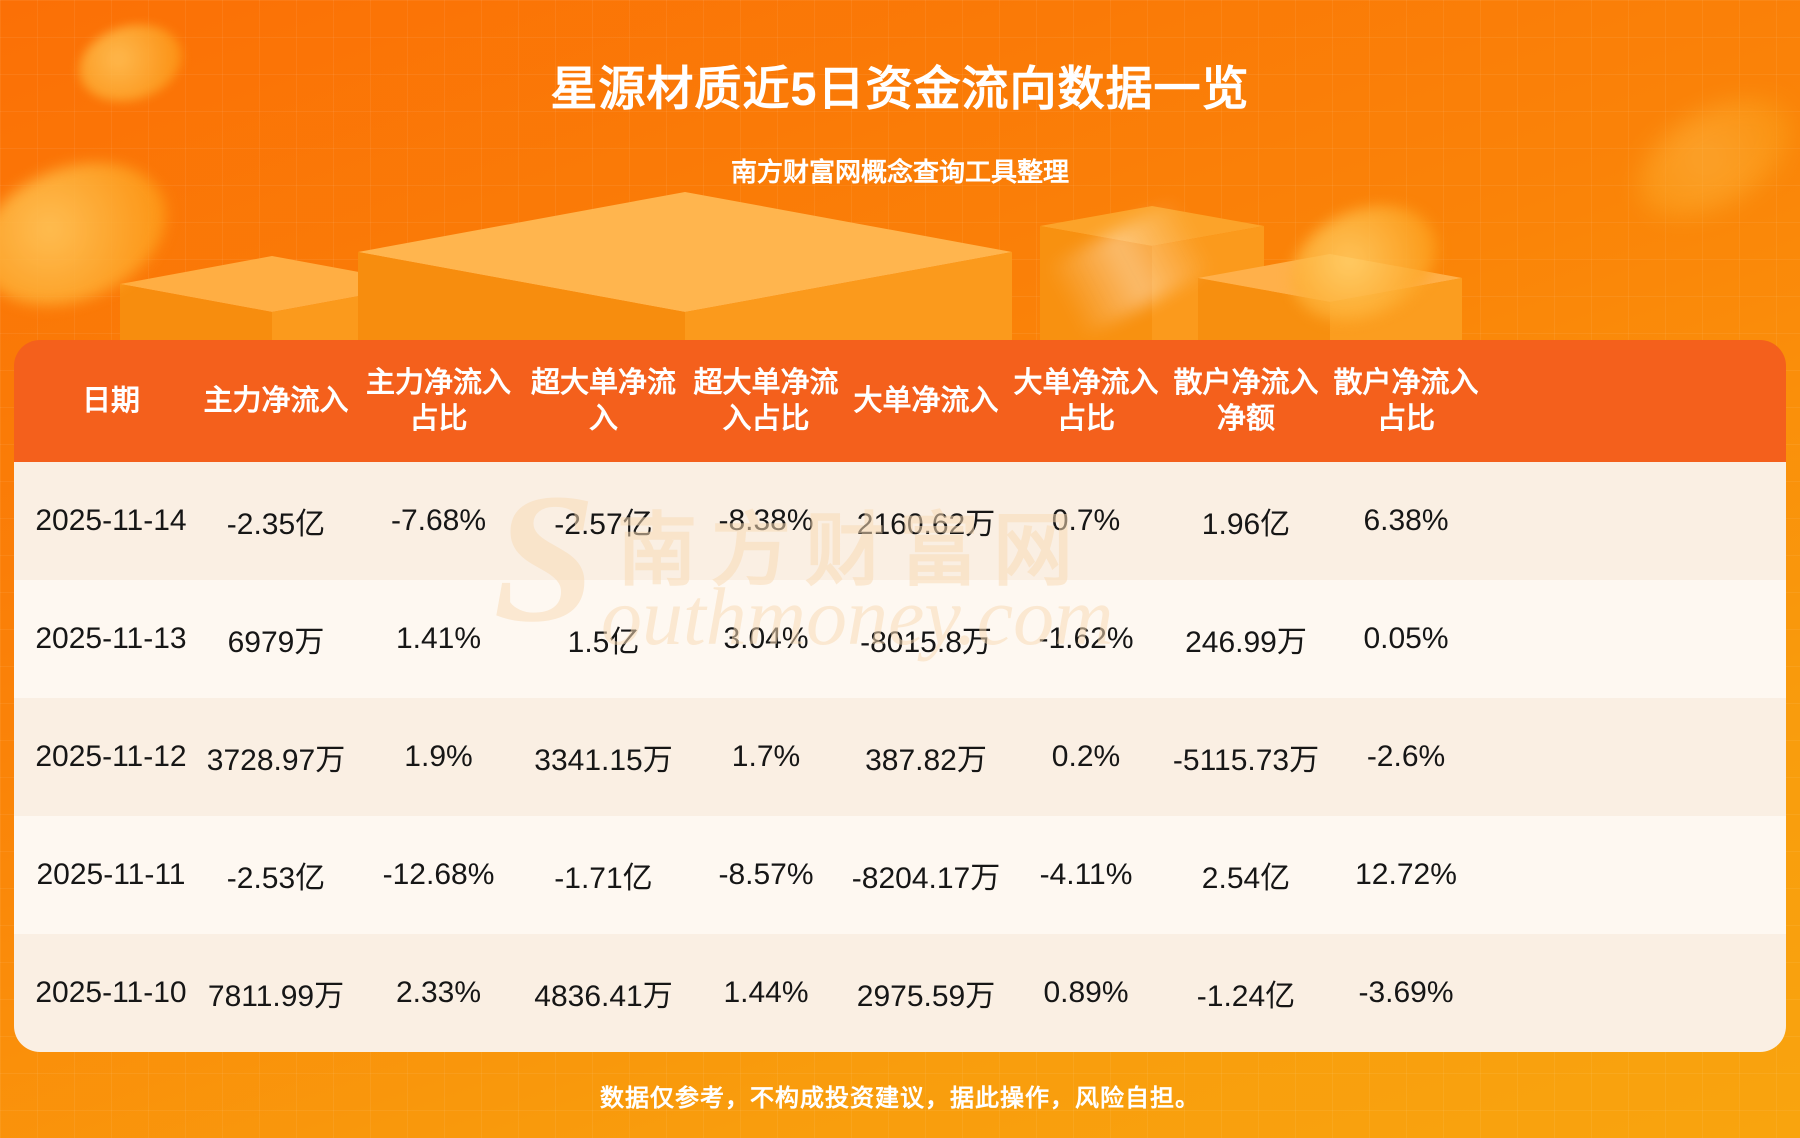 The image size is (1800, 1138). What do you see at coordinates (1246, 878) in the screenshot?
I see `cell-retail-net-inflow: 2.54亿` at bounding box center [1246, 878].